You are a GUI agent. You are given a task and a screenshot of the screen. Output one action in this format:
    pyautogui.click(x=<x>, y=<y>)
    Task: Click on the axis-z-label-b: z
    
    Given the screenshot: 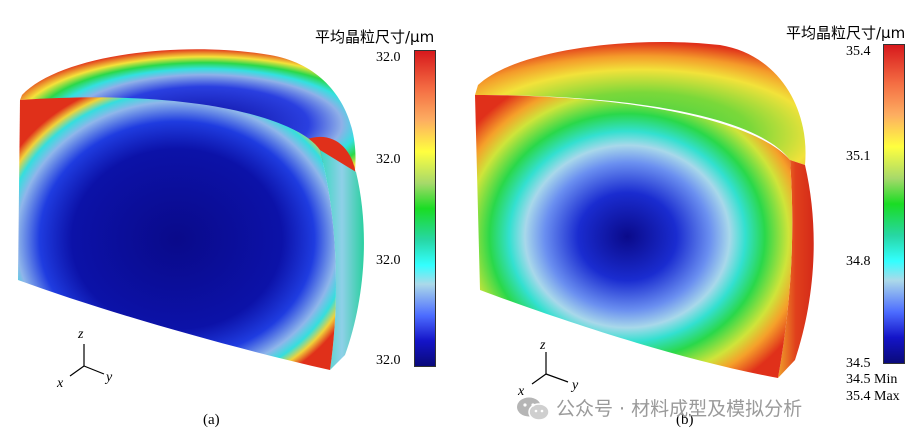 What is the action you would take?
    pyautogui.click(x=543, y=345)
    